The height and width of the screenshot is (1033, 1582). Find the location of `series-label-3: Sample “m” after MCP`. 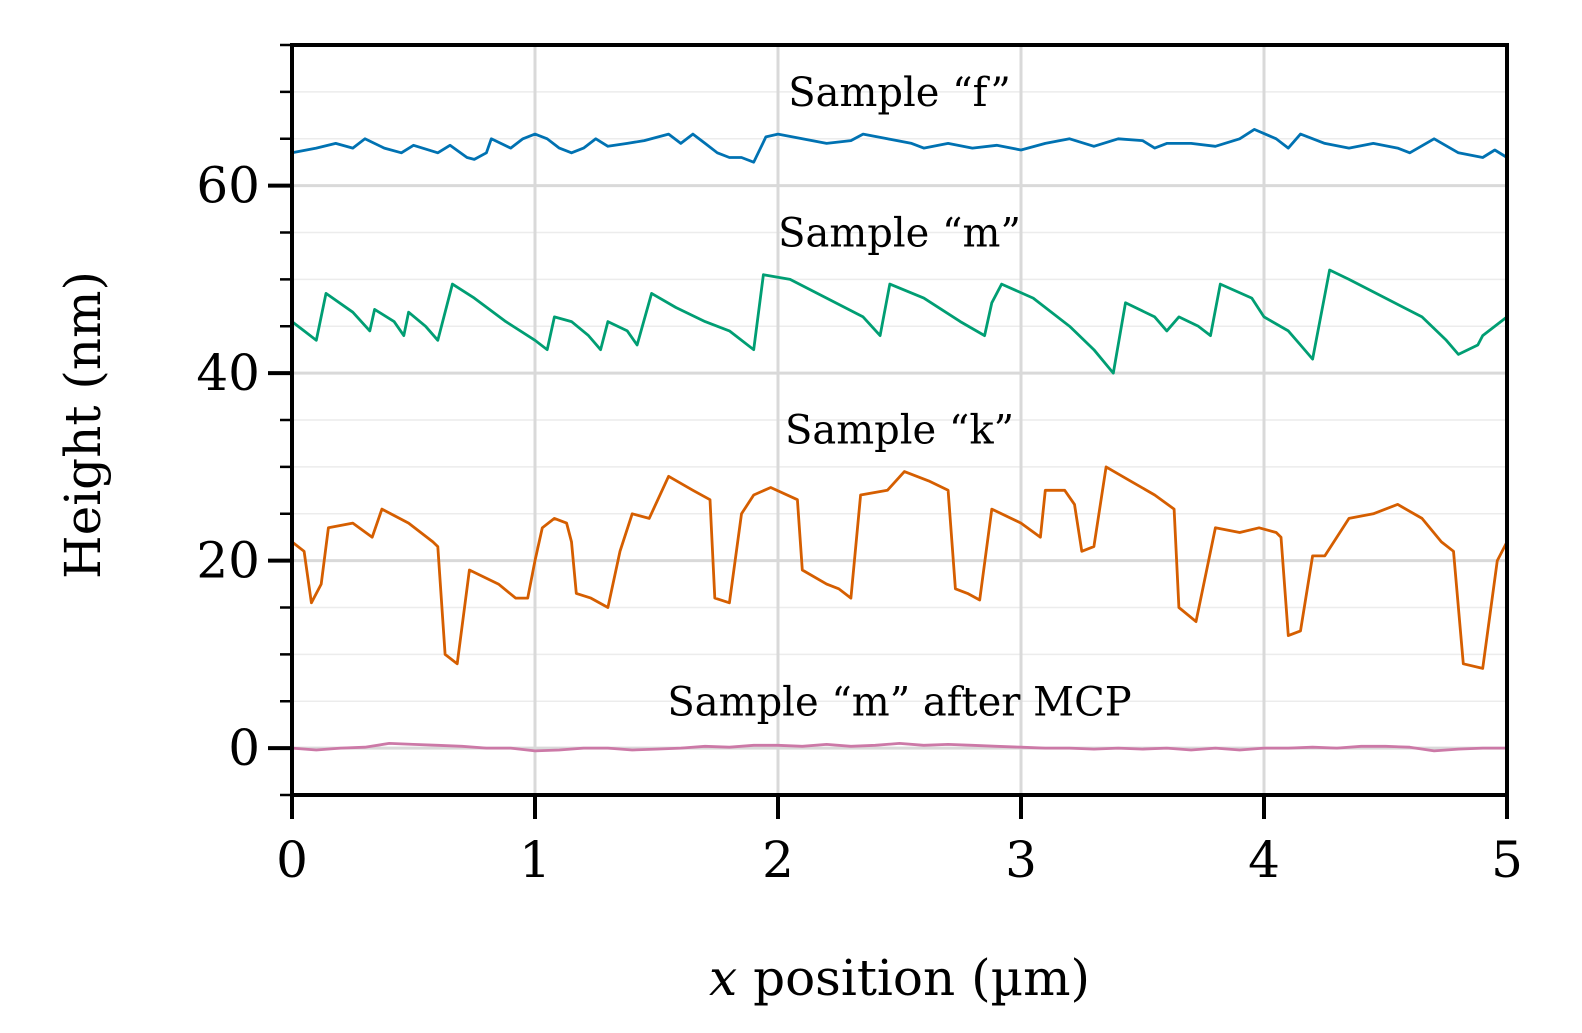

series-label-3: Sample “m” after MCP is located at coordinates (899, 702).